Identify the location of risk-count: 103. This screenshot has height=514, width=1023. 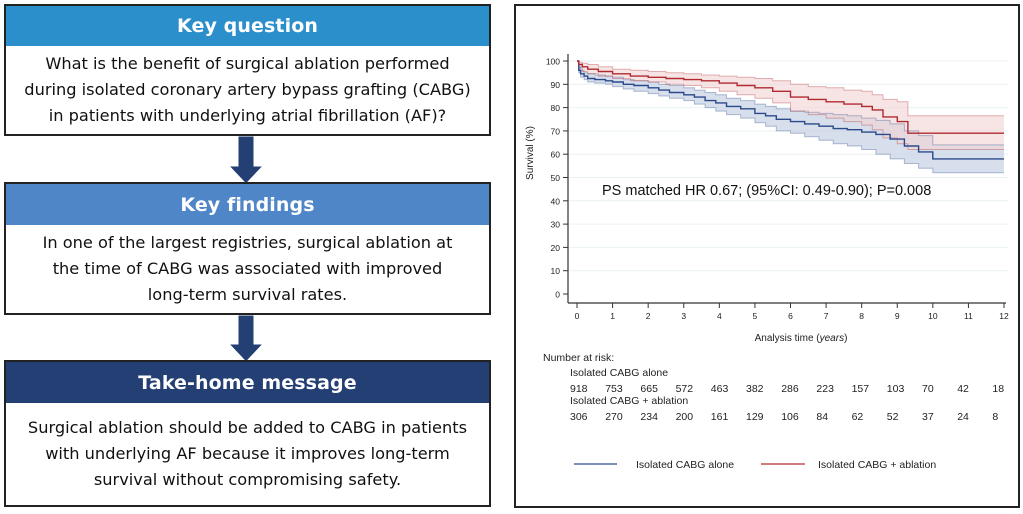
(896, 389).